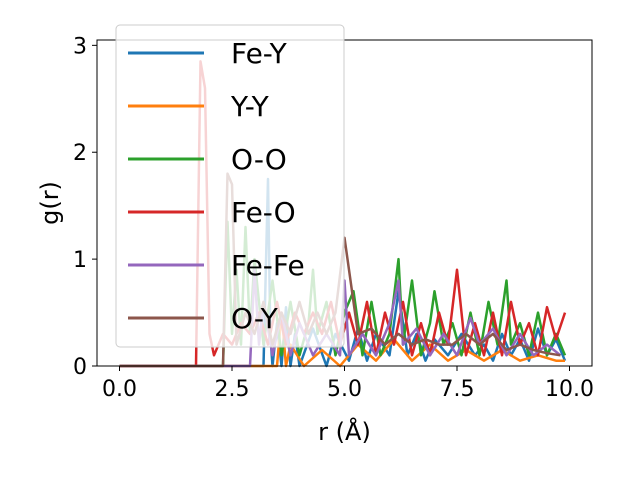 The height and width of the screenshot is (480, 640). I want to click on x-axis-label: r (Å), so click(344, 431).